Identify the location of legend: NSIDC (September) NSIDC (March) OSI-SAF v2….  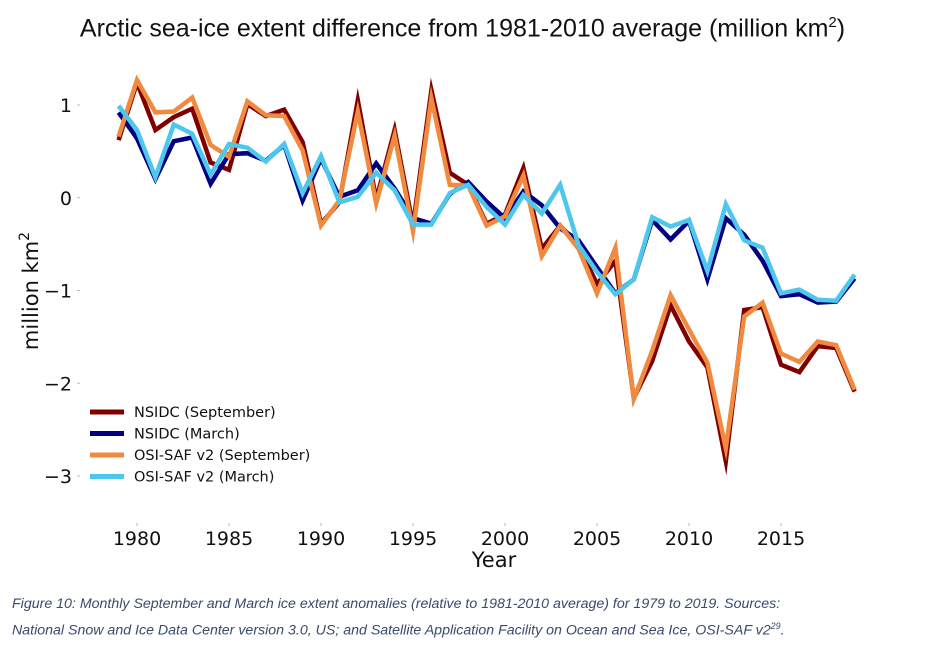
(200, 445).